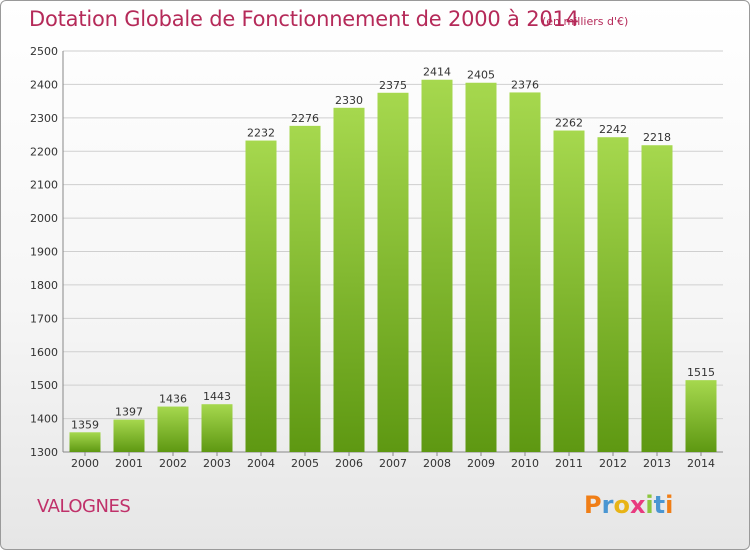 Image resolution: width=750 pixels, height=550 pixels. Describe the element at coordinates (657, 299) in the screenshot. I see `bar-2013` at that location.